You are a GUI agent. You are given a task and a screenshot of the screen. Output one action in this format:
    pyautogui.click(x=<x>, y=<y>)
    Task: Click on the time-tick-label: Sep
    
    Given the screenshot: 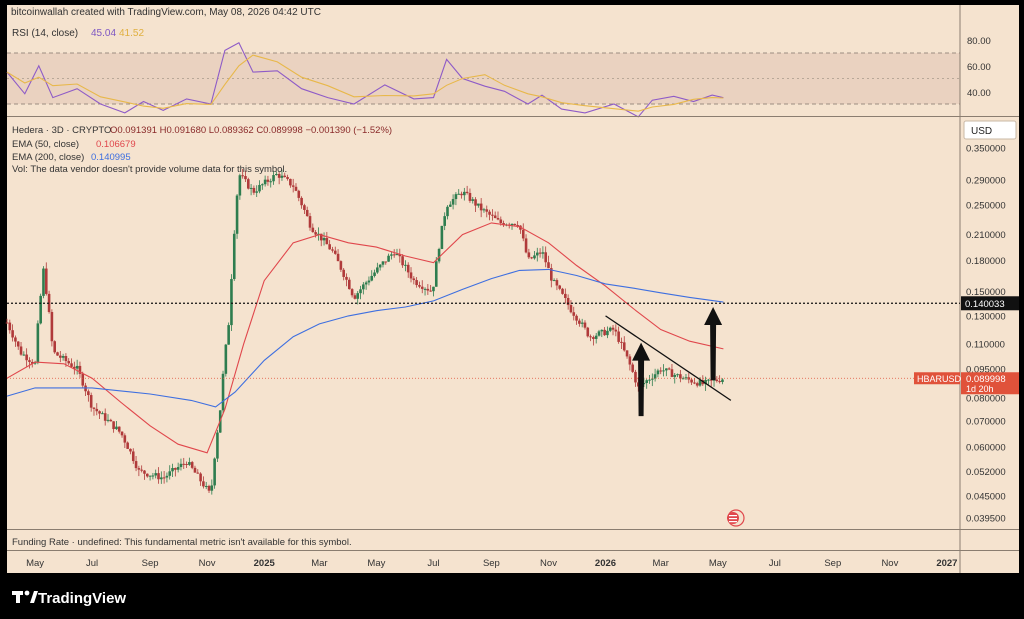 What is the action you would take?
    pyautogui.click(x=150, y=563)
    